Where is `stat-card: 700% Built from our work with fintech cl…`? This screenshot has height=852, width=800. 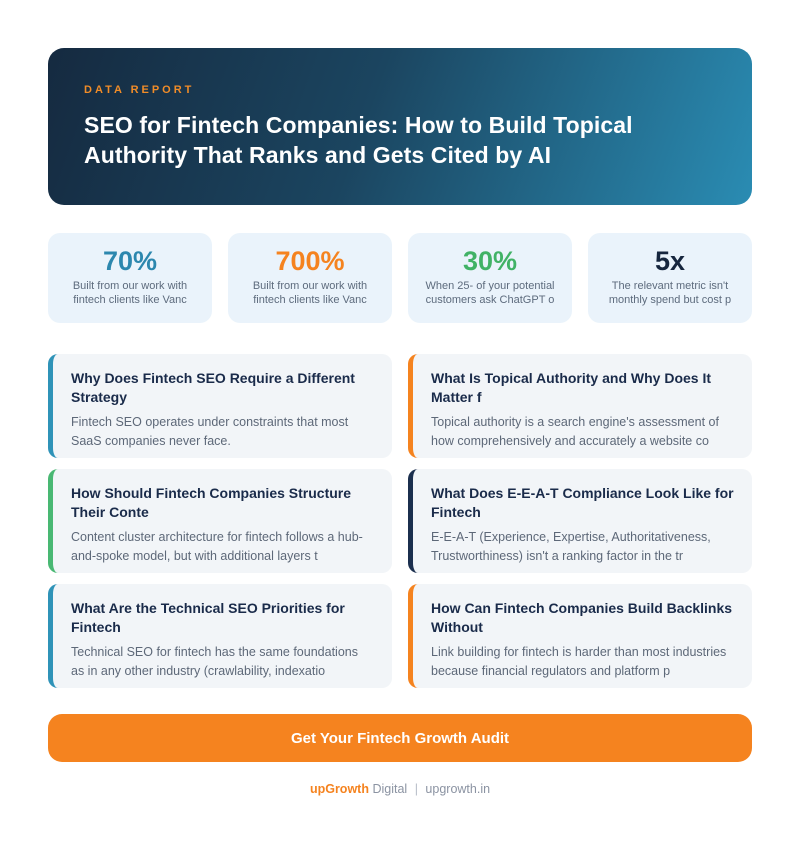 stat-card: 700% Built from our work with fintech cl… is located at coordinates (310, 278).